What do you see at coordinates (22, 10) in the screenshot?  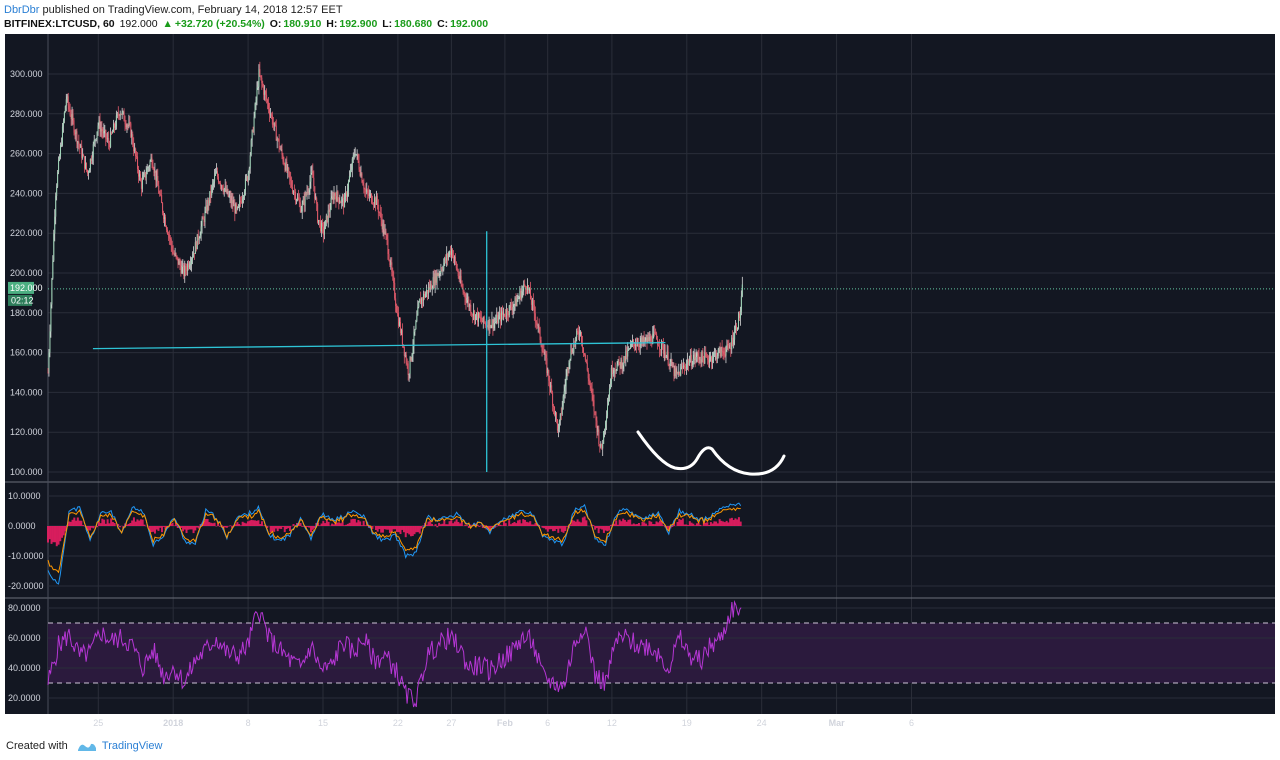 I see `author-link: DbrDbr` at bounding box center [22, 10].